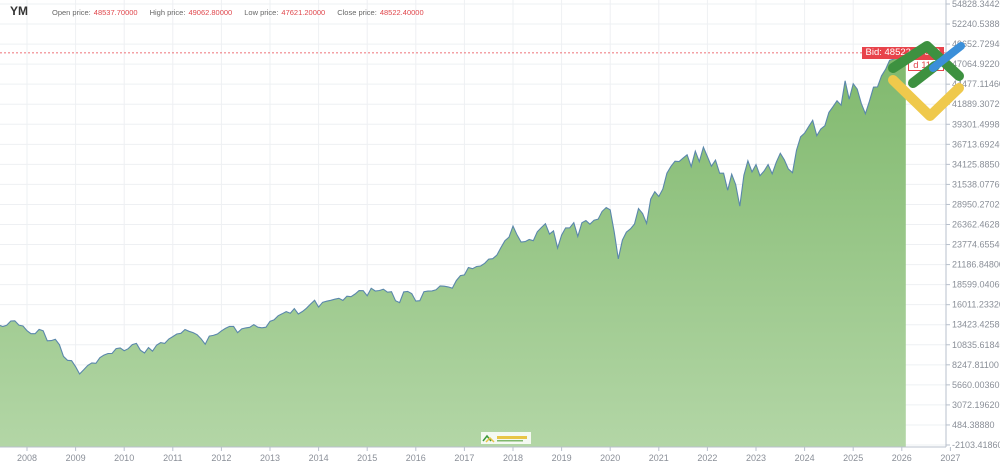 The height and width of the screenshot is (463, 1000). I want to click on watermark-logo, so click(506, 438).